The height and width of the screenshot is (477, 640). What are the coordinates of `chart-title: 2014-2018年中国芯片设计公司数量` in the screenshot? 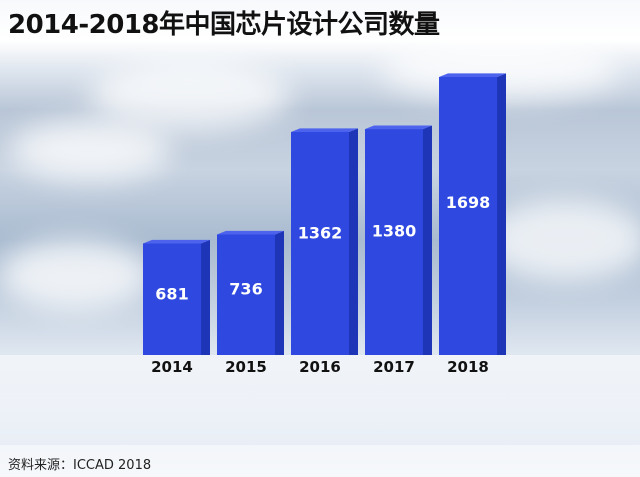 It's located at (224, 25).